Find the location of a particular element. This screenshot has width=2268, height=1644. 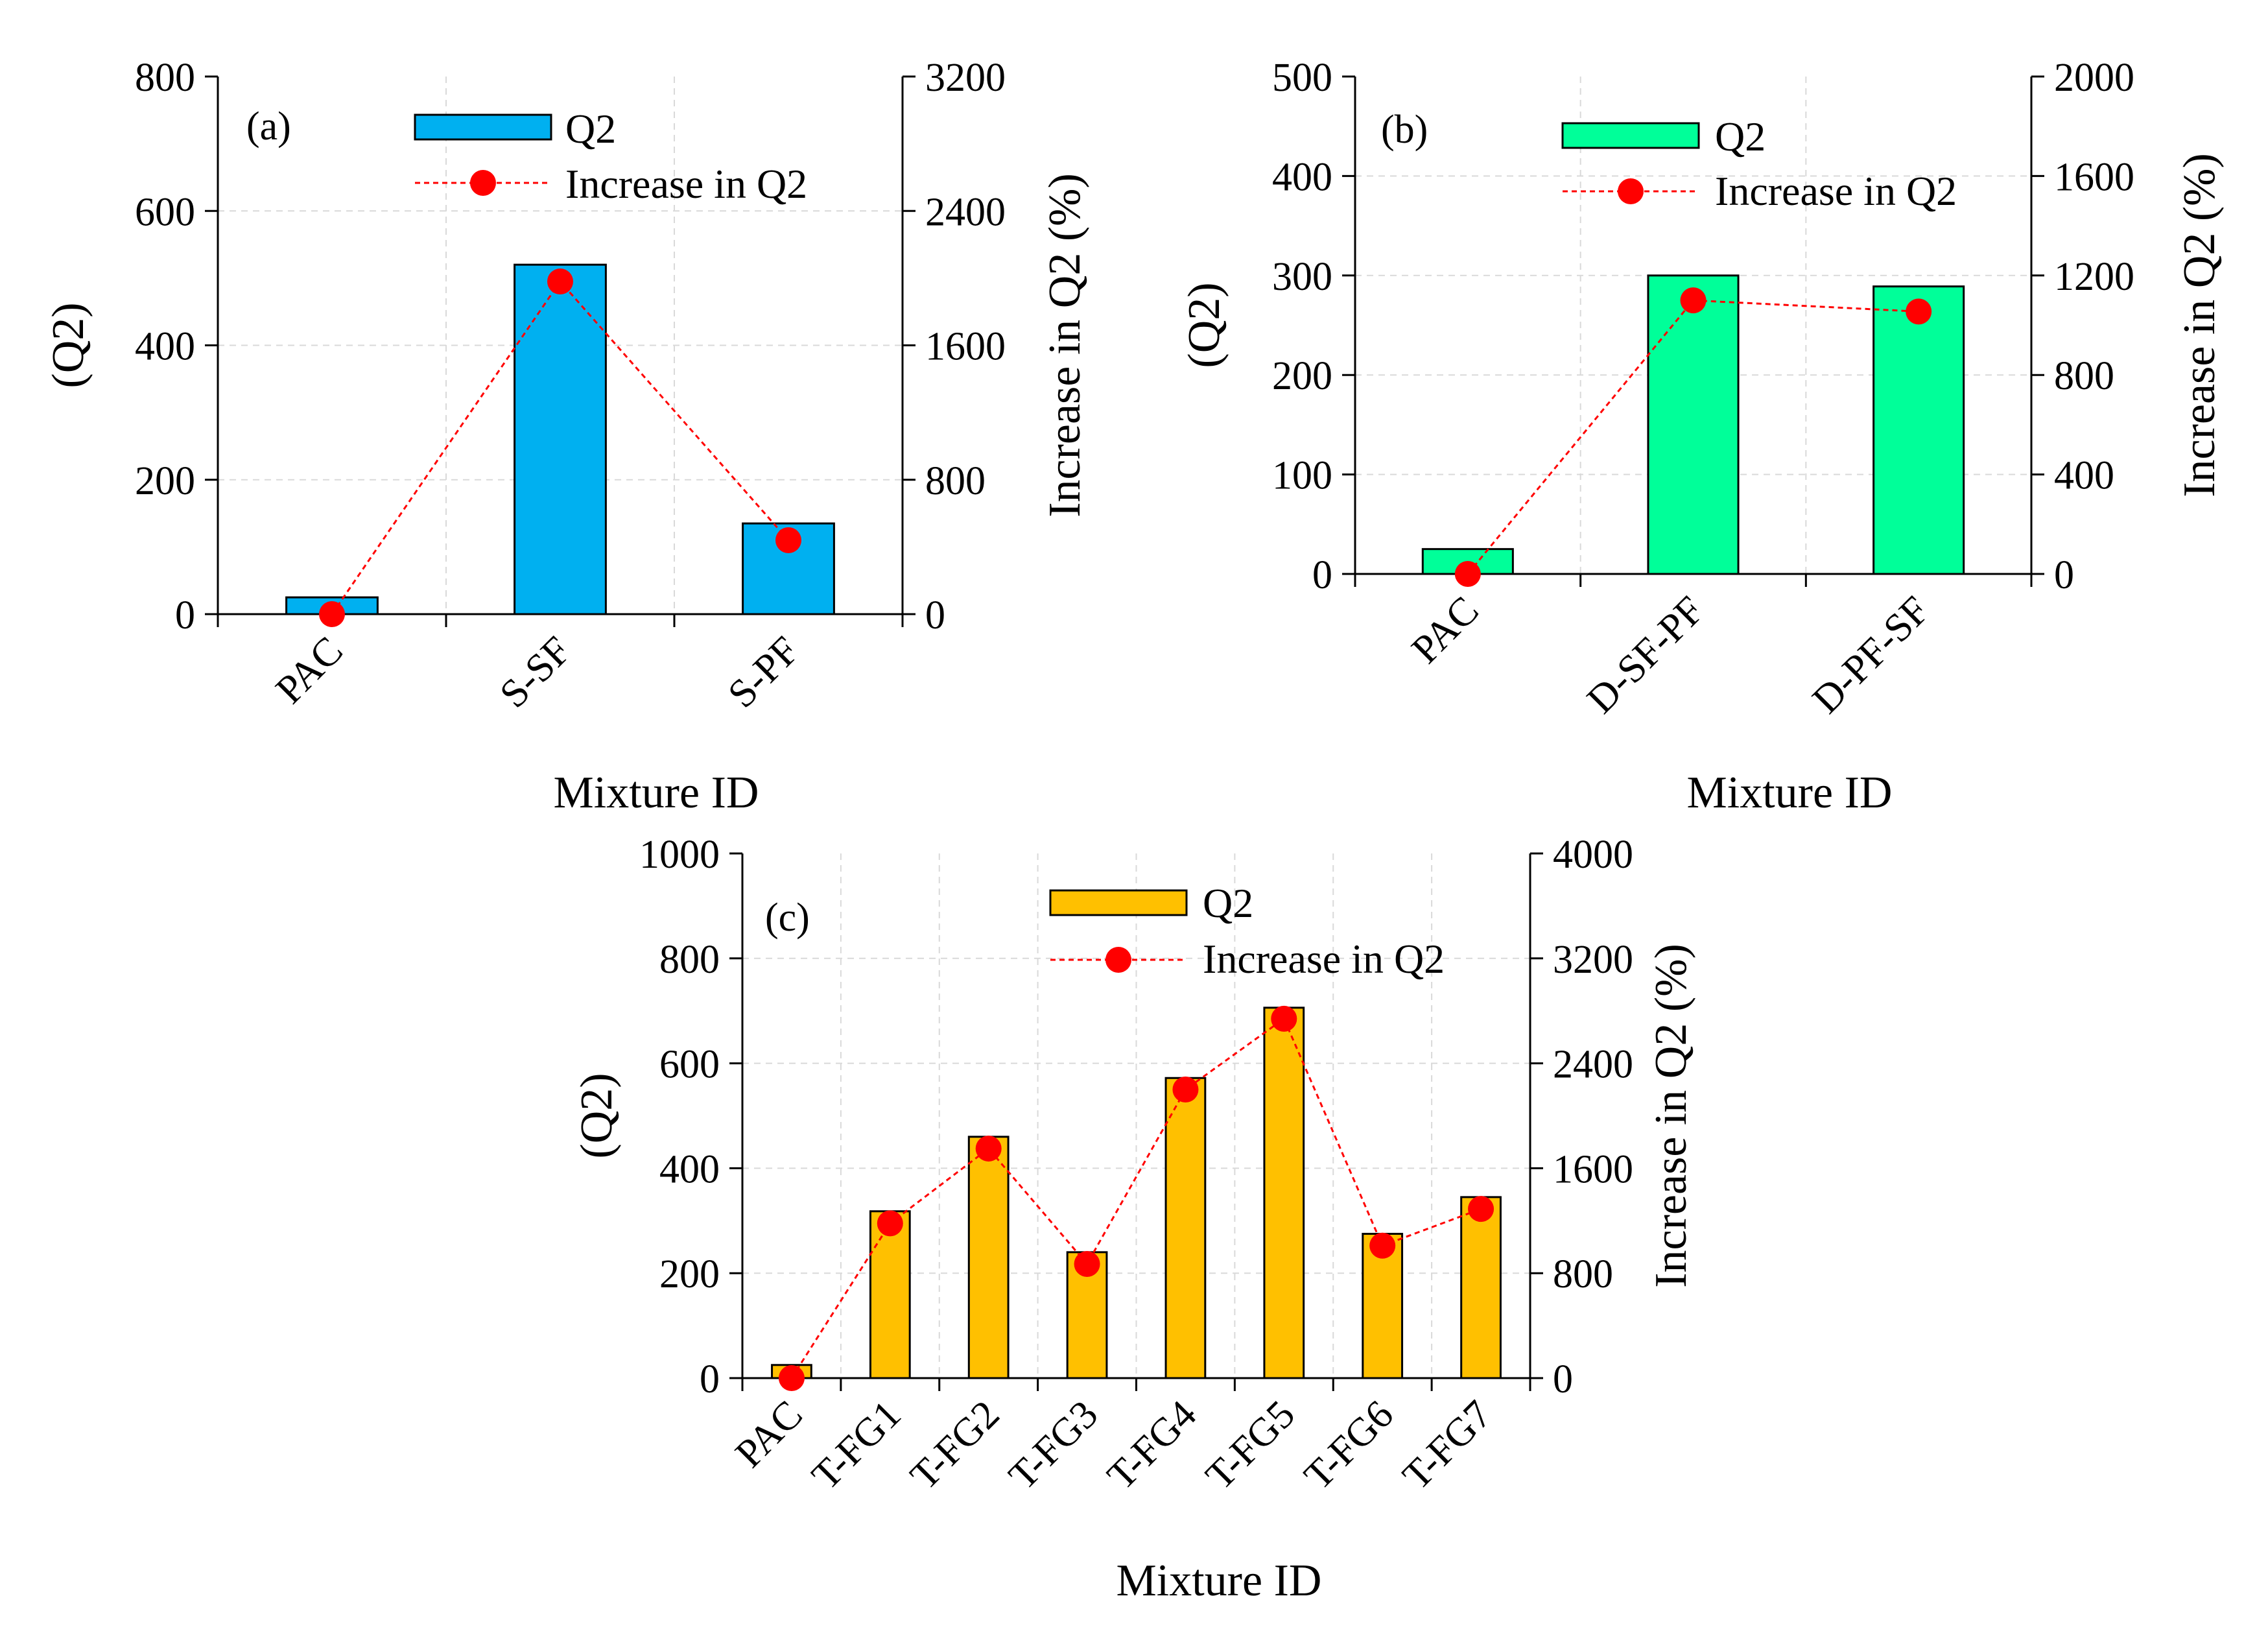

y-tick-label-left: 300 is located at coordinates (1302, 277).